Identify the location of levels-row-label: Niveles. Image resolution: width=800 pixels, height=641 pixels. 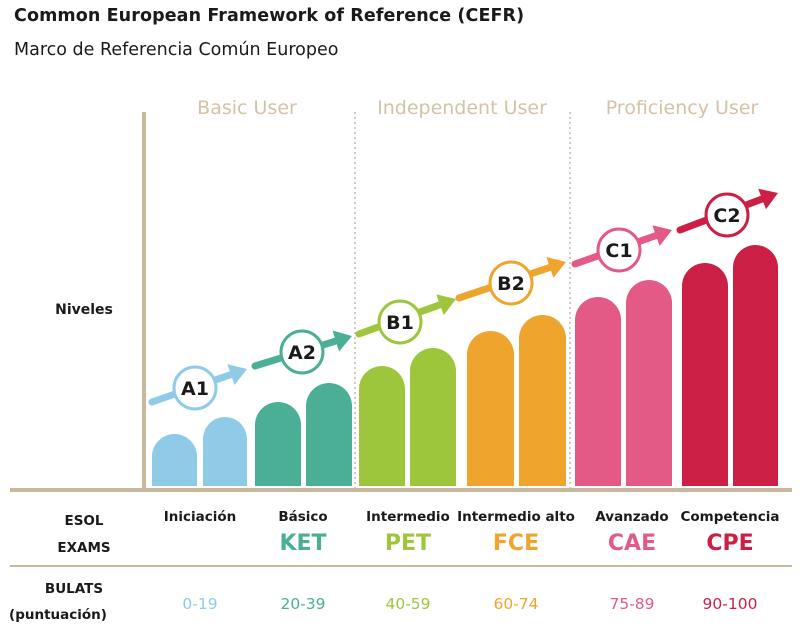
(84, 310).